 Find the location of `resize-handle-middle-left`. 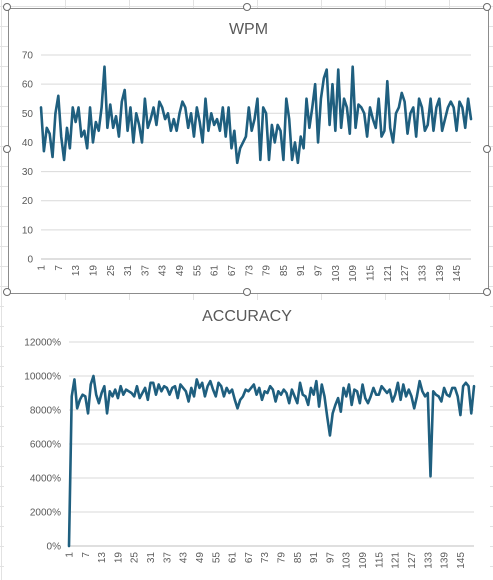

resize-handle-middle-left is located at coordinates (7, 149).